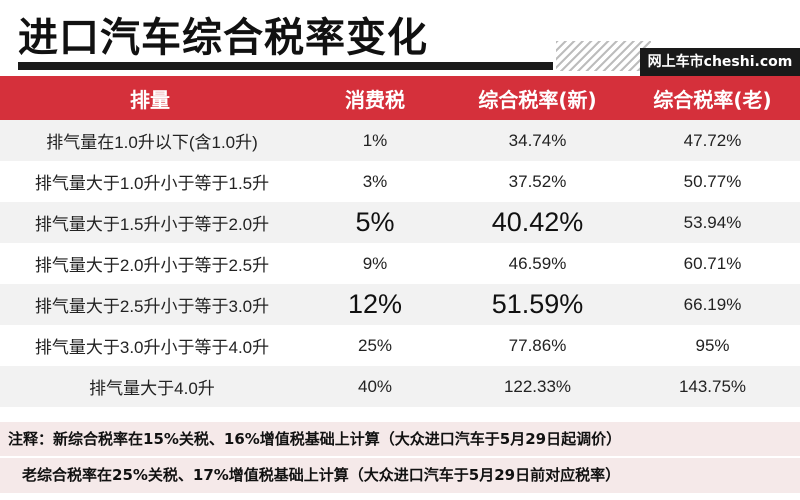  Describe the element at coordinates (712, 345) in the screenshot. I see `cell-old-rate: 95%` at that location.